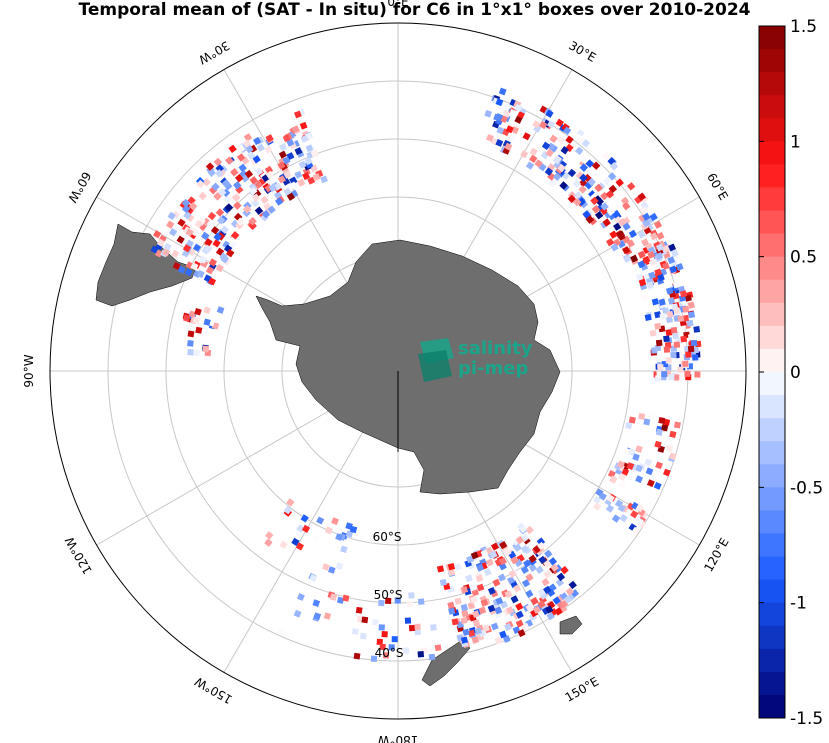  Describe the element at coordinates (408, 367) in the screenshot. I see `antarctica-shape` at that location.